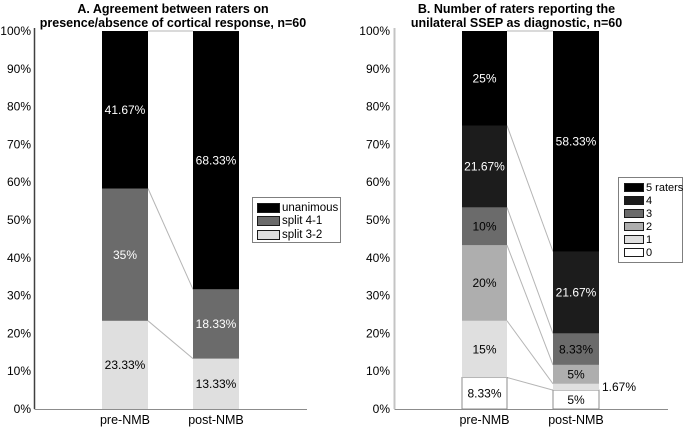 The height and width of the screenshot is (429, 685). I want to click on chart-b-legend: 5 raters 4 3 2 1 0, so click(650, 220).